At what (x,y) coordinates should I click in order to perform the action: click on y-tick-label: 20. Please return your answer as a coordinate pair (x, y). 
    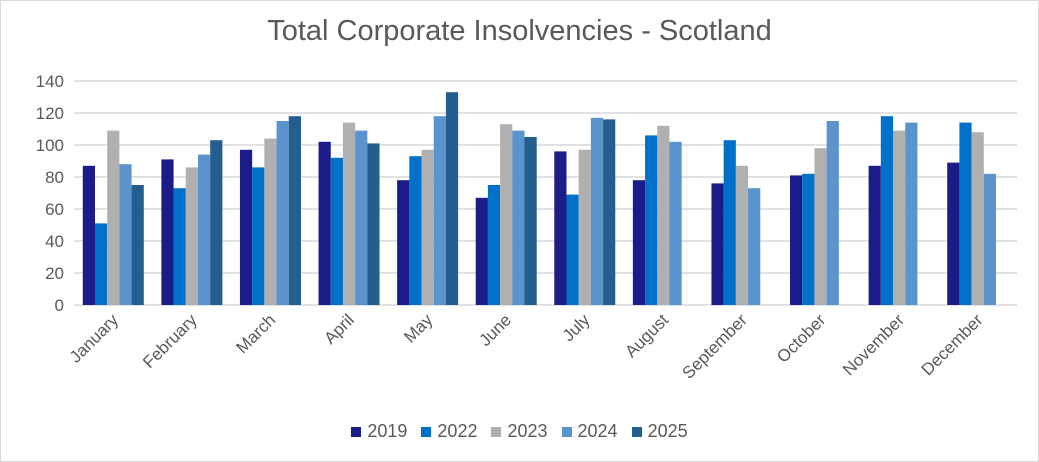
    Looking at the image, I should click on (54, 273).